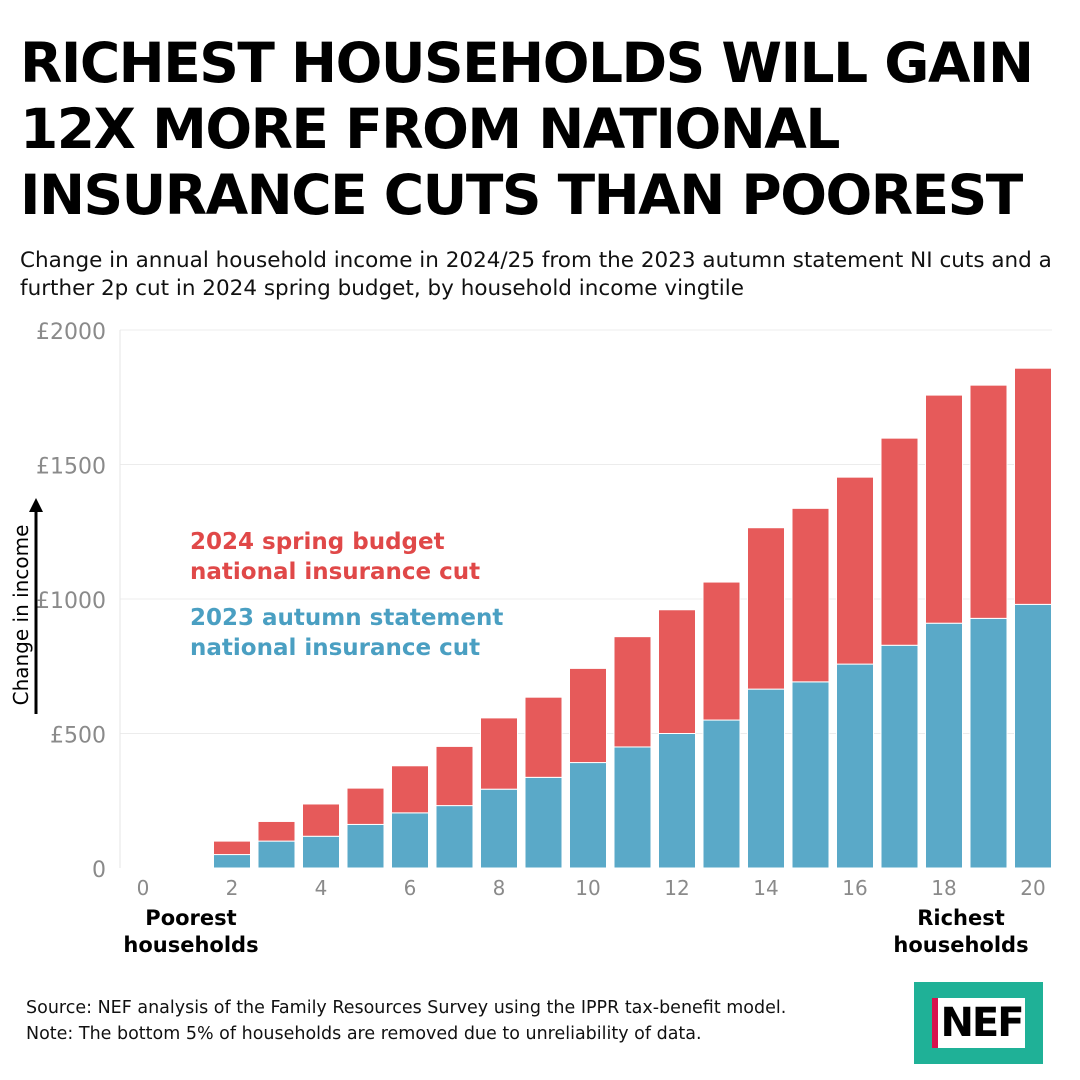 Image resolution: width=1080 pixels, height=1080 pixels. I want to click on x-tick-label: 20, so click(1032, 888).